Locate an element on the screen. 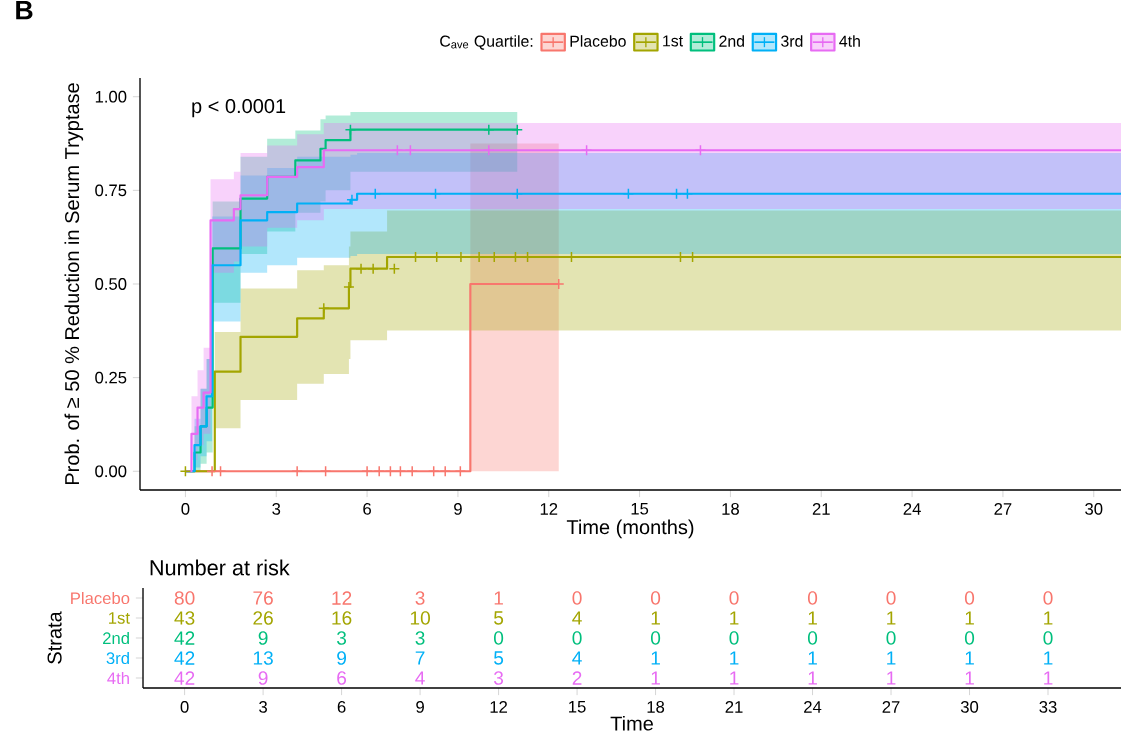 This screenshot has height=737, width=1123. y-tick-label: 4th is located at coordinates (118, 678).